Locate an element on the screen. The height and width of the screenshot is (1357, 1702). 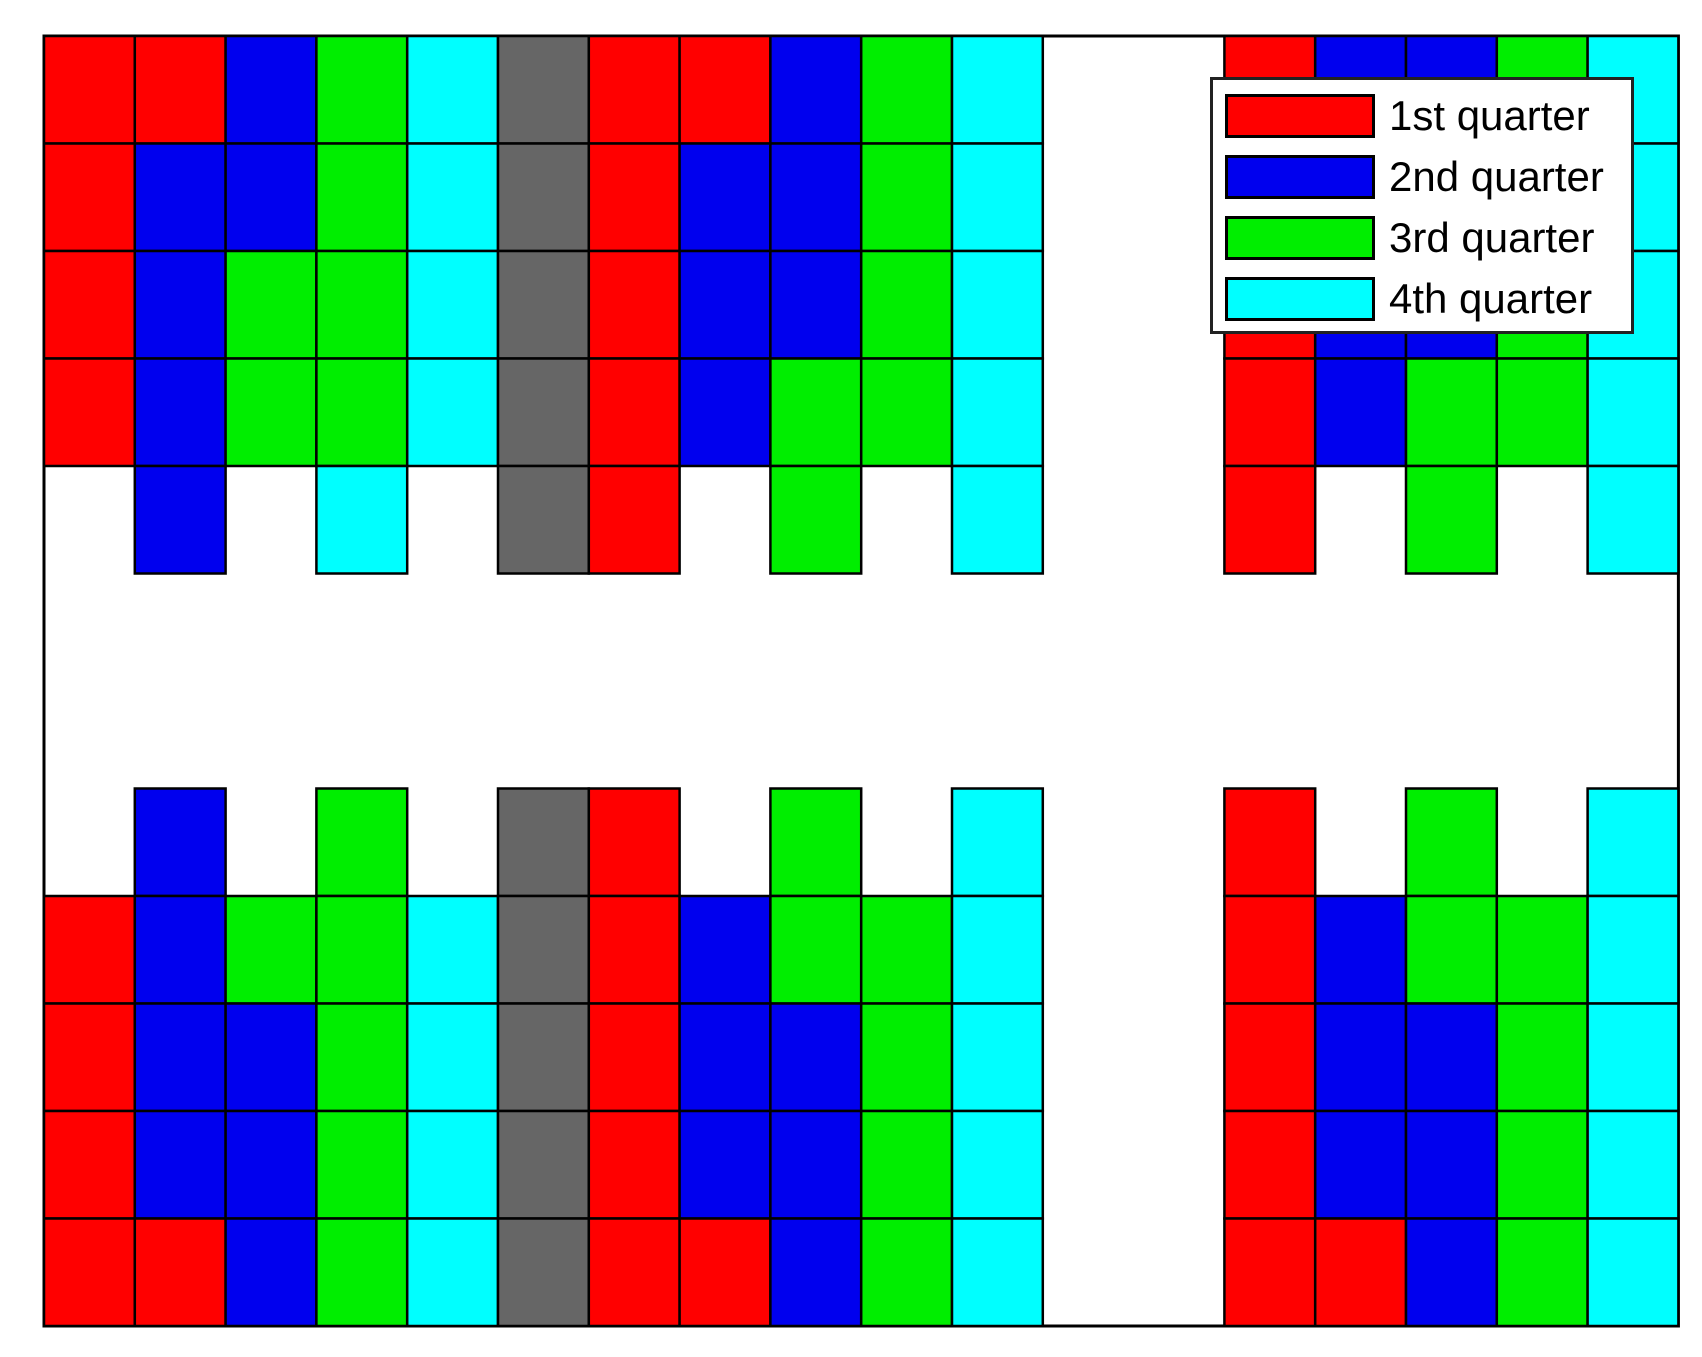
legend-label-q4: 4th quarter is located at coordinates (1491, 298).